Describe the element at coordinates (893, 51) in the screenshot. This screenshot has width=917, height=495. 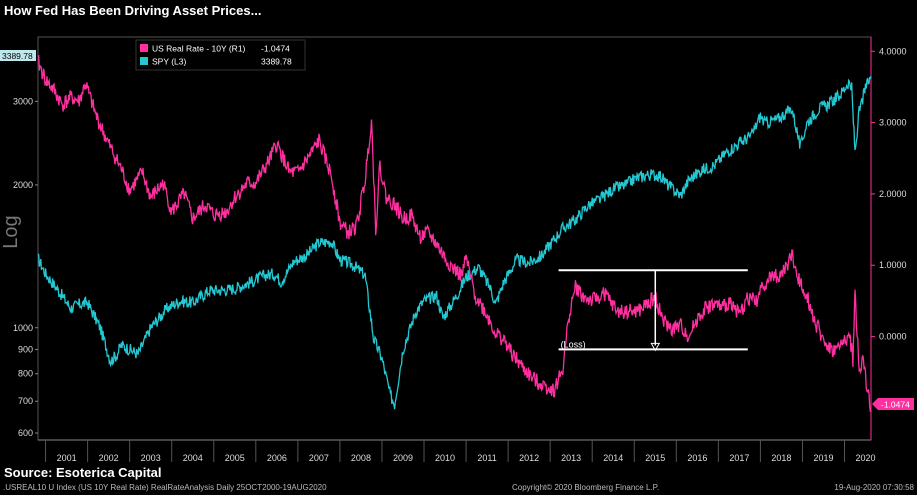
I see `right-tick-label: 4.0000` at that location.